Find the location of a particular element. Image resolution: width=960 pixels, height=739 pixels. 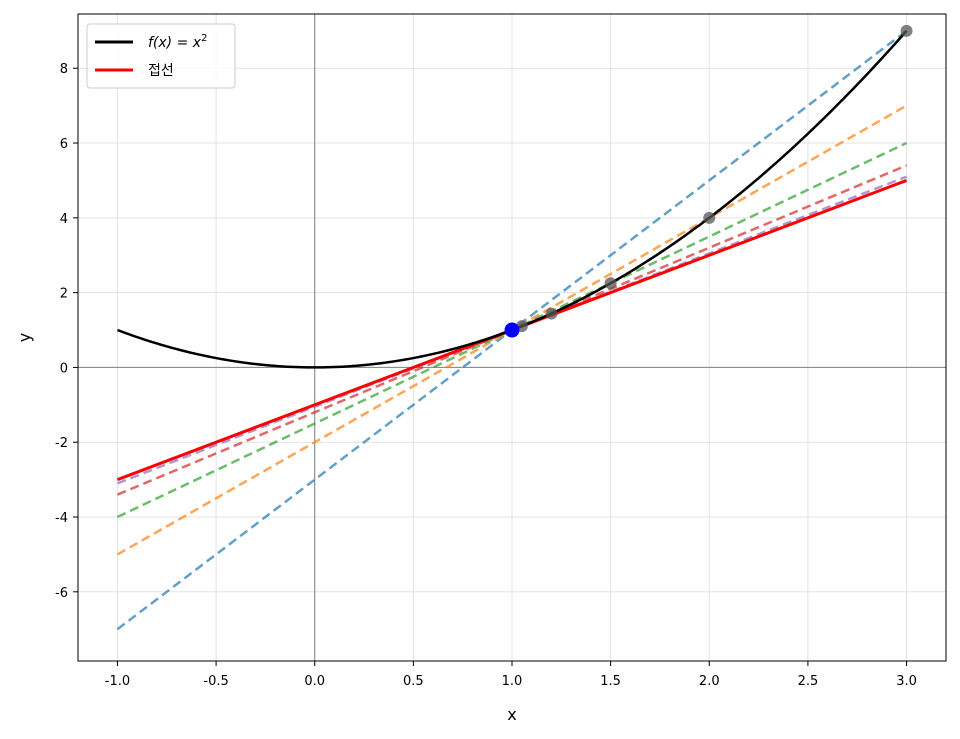

legend: f(x) = x2 접선 is located at coordinates (161, 56).